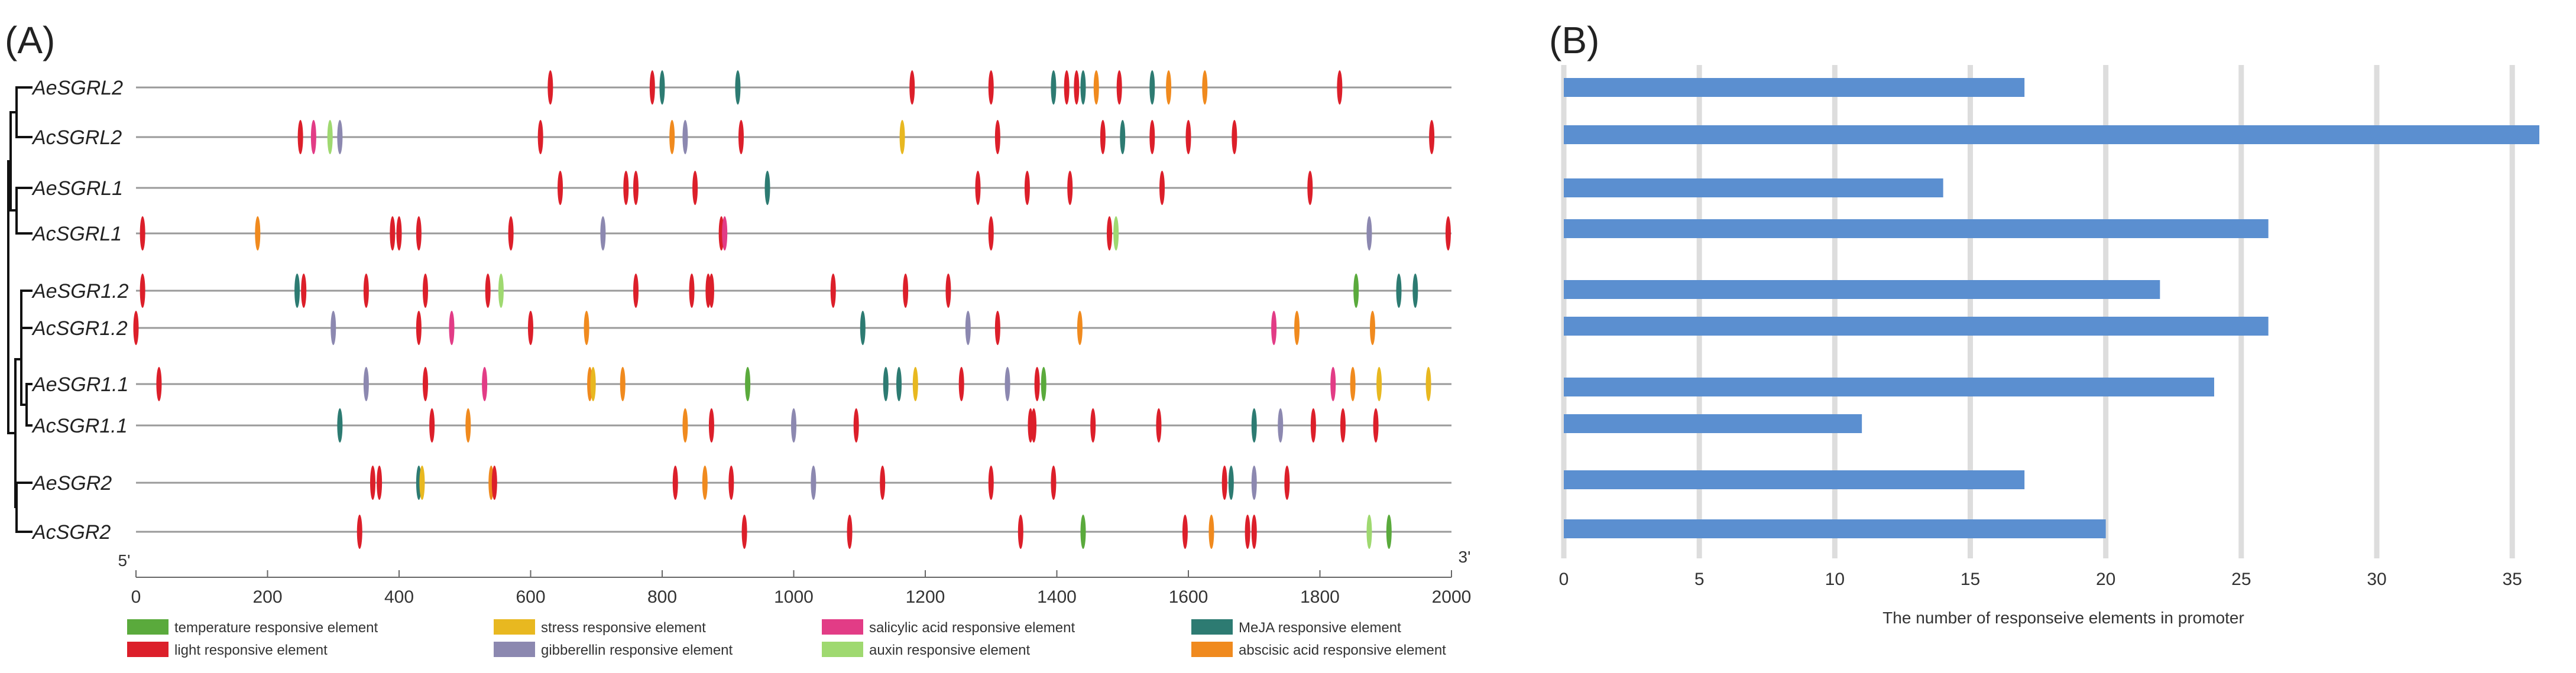  Describe the element at coordinates (623, 628) in the screenshot. I see `legend-label: stress responsive element` at that location.